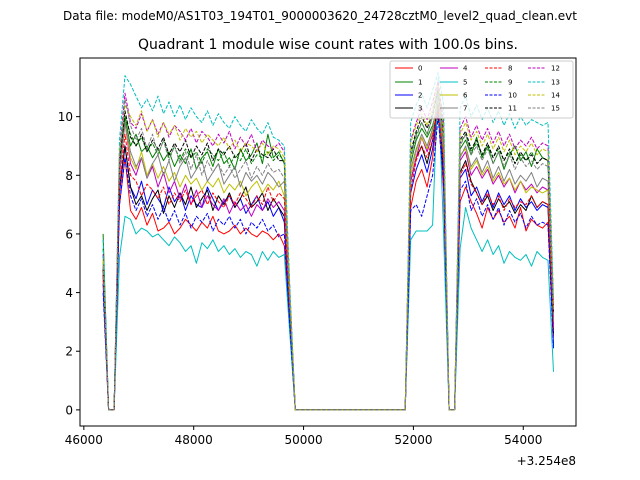 The height and width of the screenshot is (480, 640). What do you see at coordinates (481, 89) in the screenshot?
I see `legend` at bounding box center [481, 89].